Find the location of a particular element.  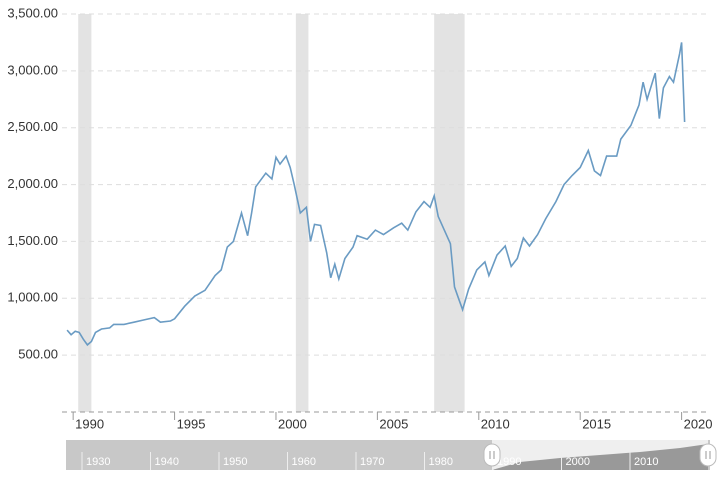

x-tick-label: 2015 is located at coordinates (596, 423).